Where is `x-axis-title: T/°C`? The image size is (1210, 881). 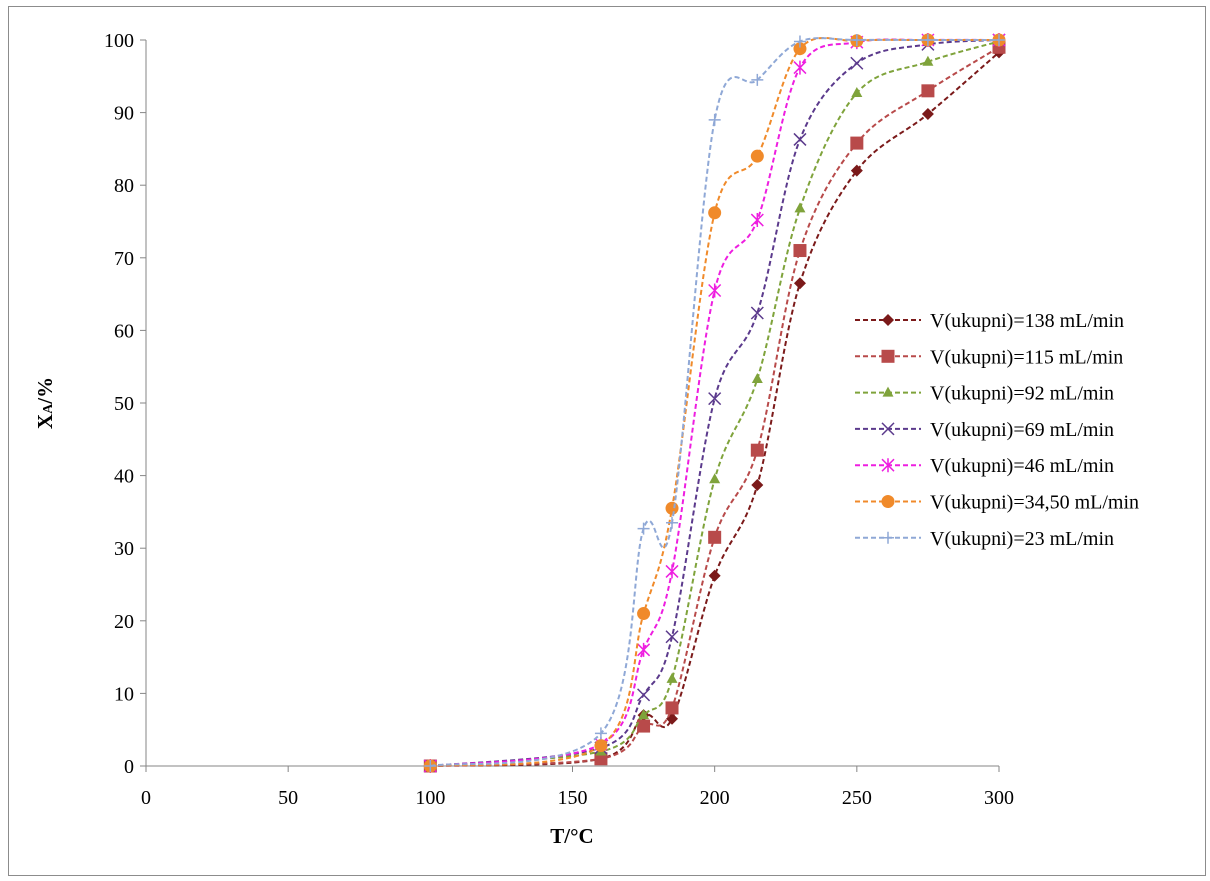
x-axis-title: T/°C is located at coordinates (571, 836).